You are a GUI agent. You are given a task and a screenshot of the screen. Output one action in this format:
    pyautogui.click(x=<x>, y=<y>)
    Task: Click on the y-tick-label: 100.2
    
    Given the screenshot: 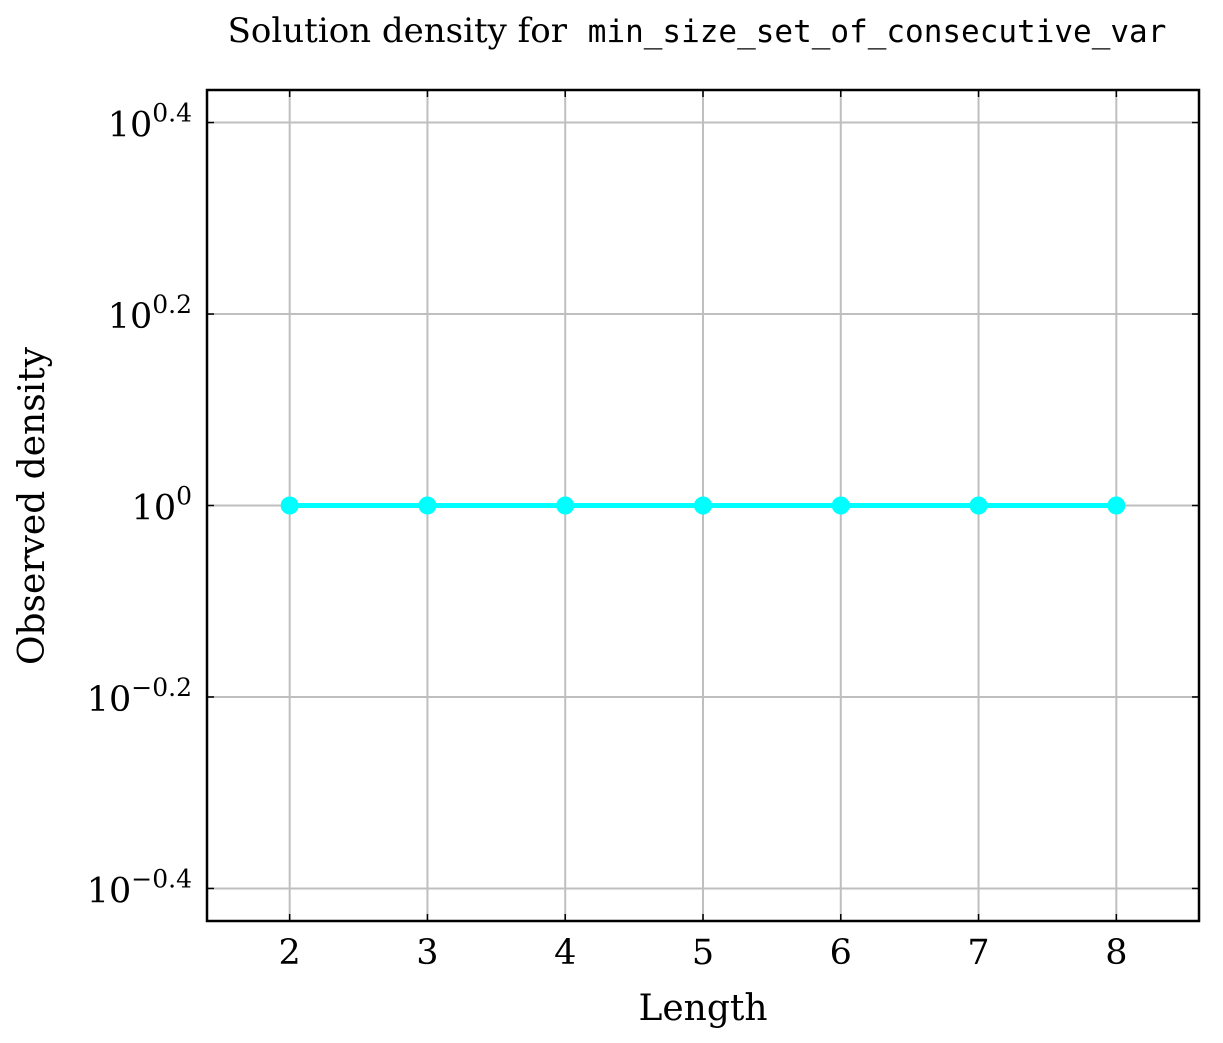 What is the action you would take?
    pyautogui.click(x=150, y=313)
    